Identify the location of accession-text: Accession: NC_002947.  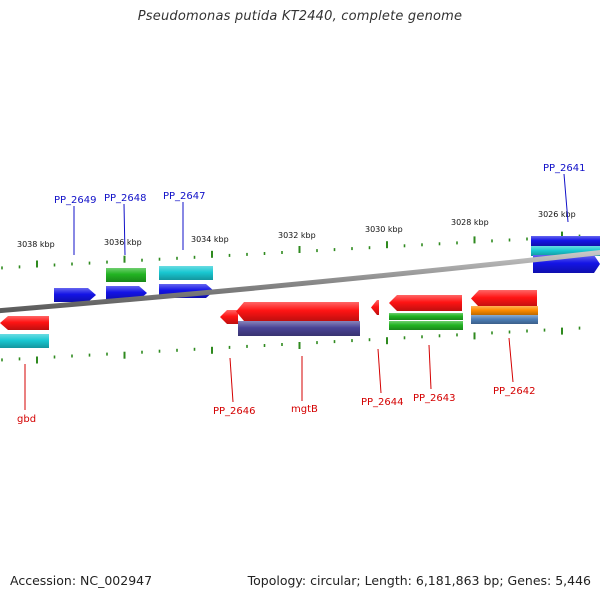
(81, 580).